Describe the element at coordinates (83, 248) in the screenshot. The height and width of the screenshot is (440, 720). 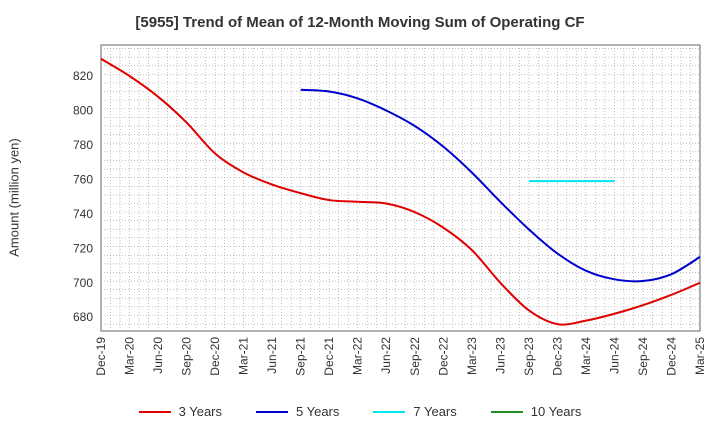
I see `y-tick-label: 720` at that location.